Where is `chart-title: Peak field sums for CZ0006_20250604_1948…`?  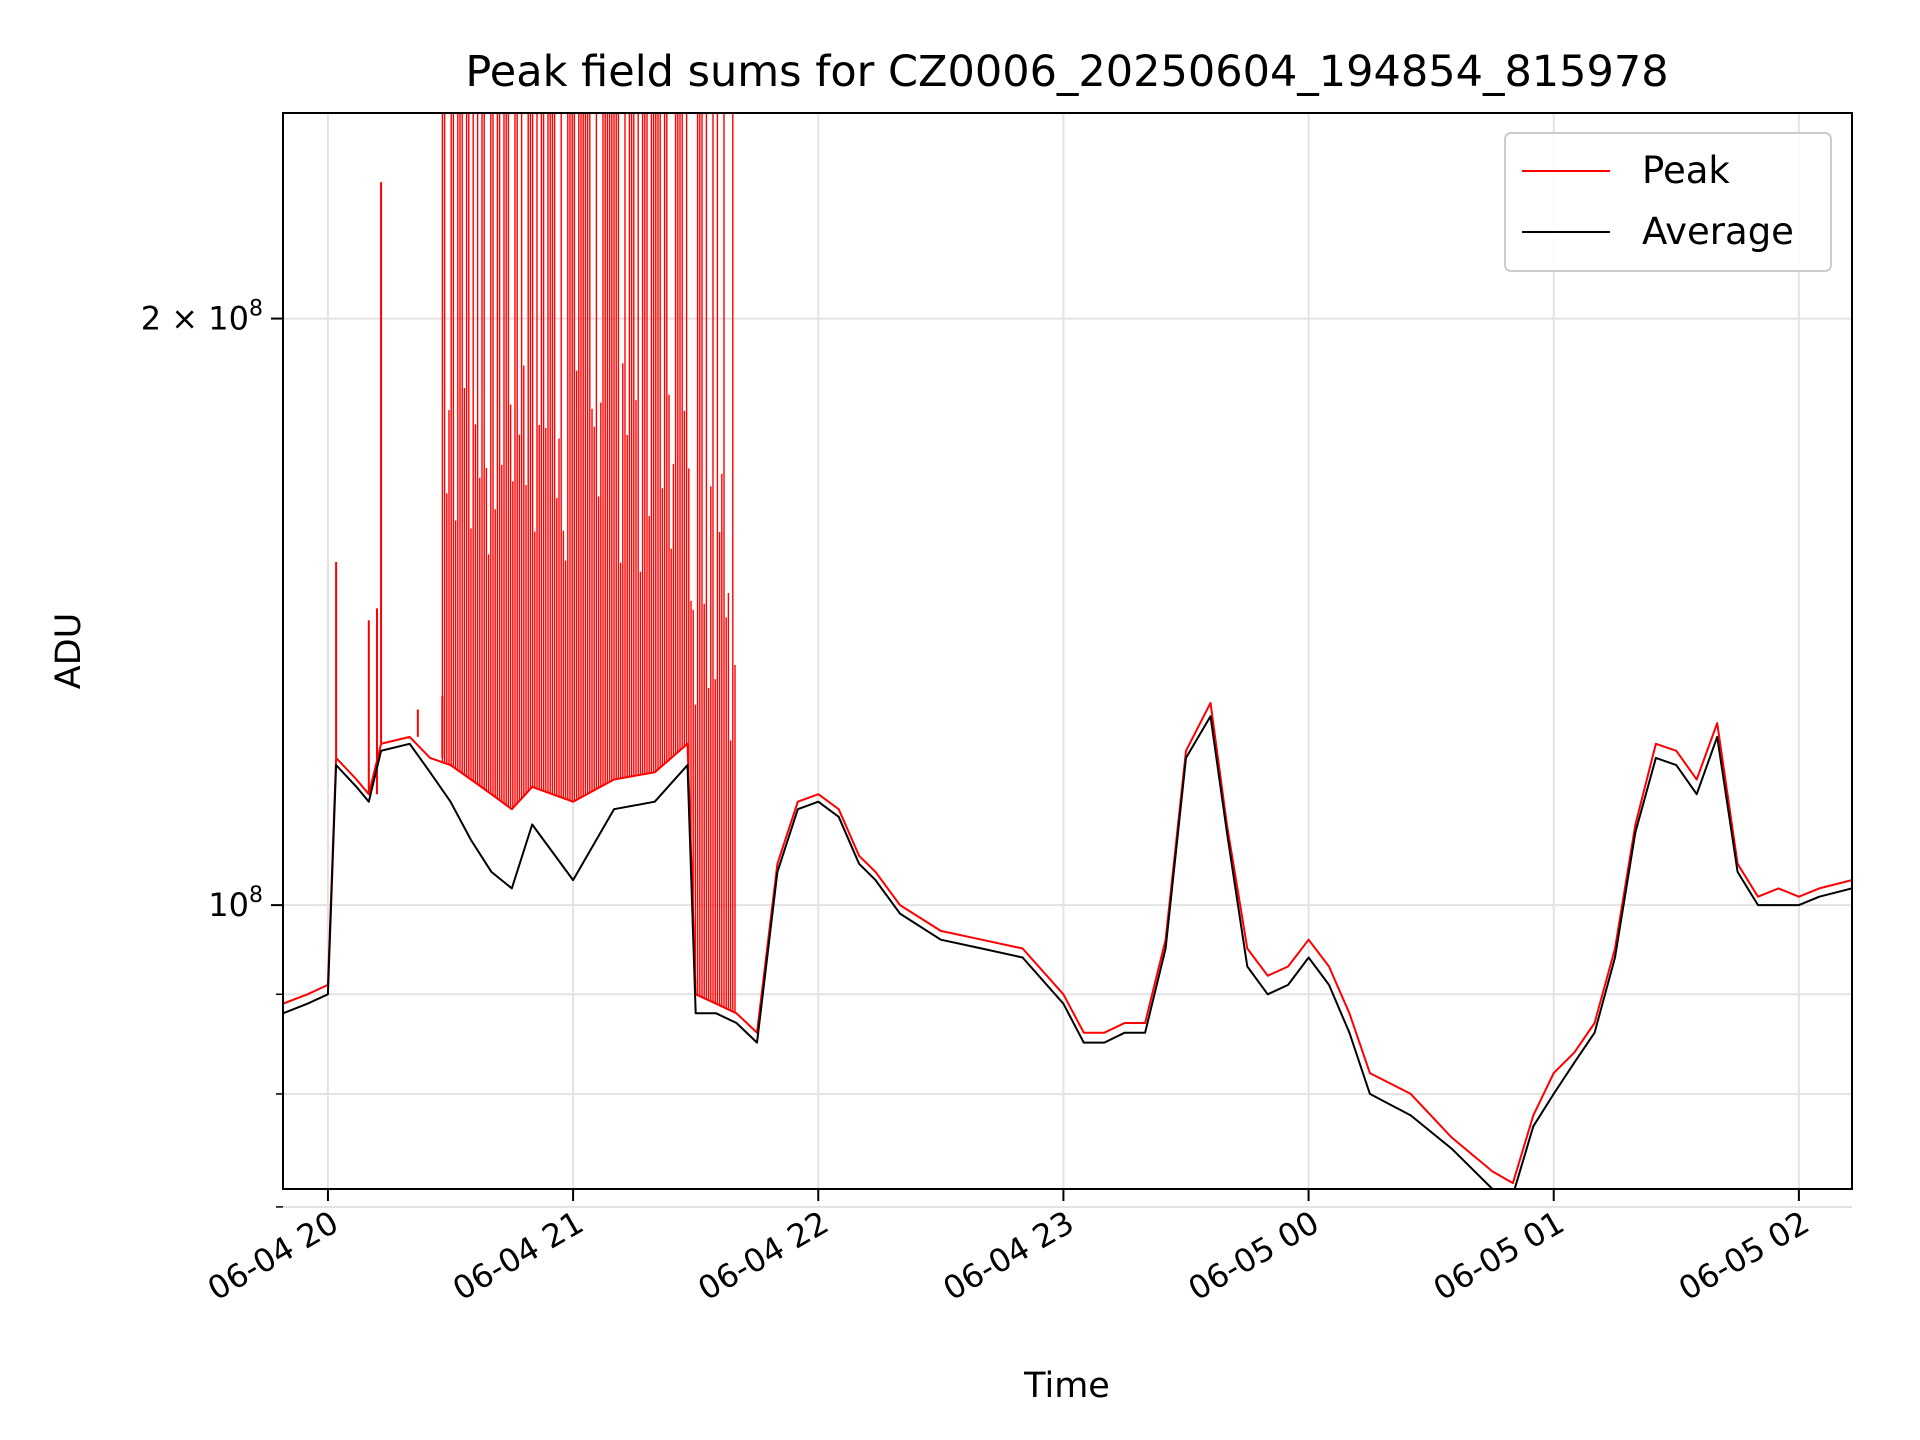 chart-title: Peak field sums for CZ0006_20250604_1948… is located at coordinates (1066, 72).